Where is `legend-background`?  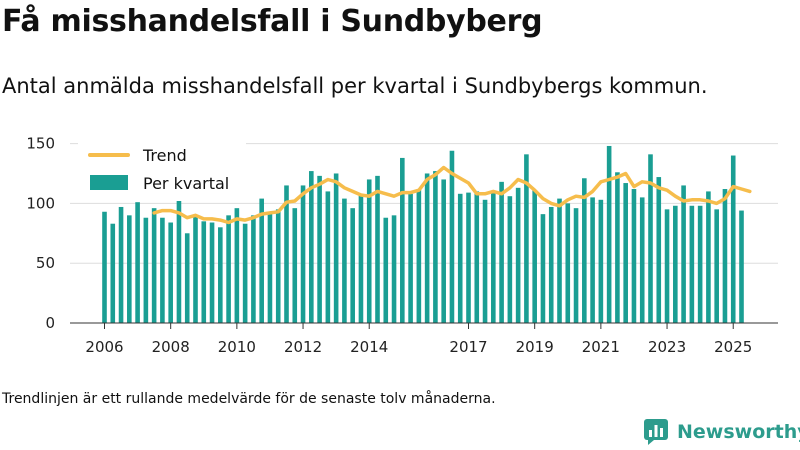
legend-background is located at coordinates (162, 172).